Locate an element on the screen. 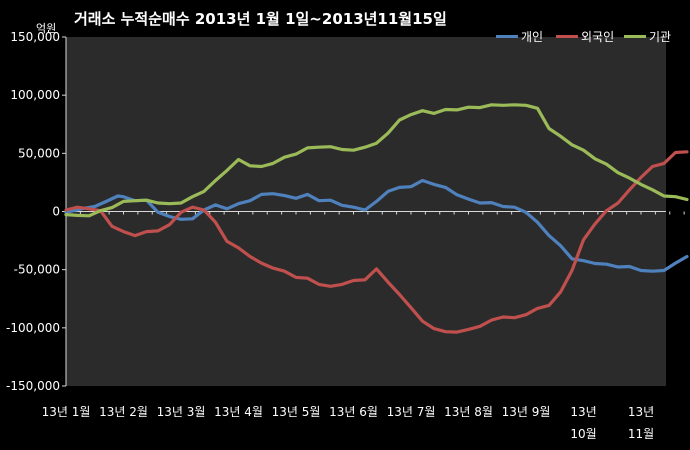 The width and height of the screenshot is (690, 450). x-tick-label: 13년 5월 is located at coordinates (296, 412).